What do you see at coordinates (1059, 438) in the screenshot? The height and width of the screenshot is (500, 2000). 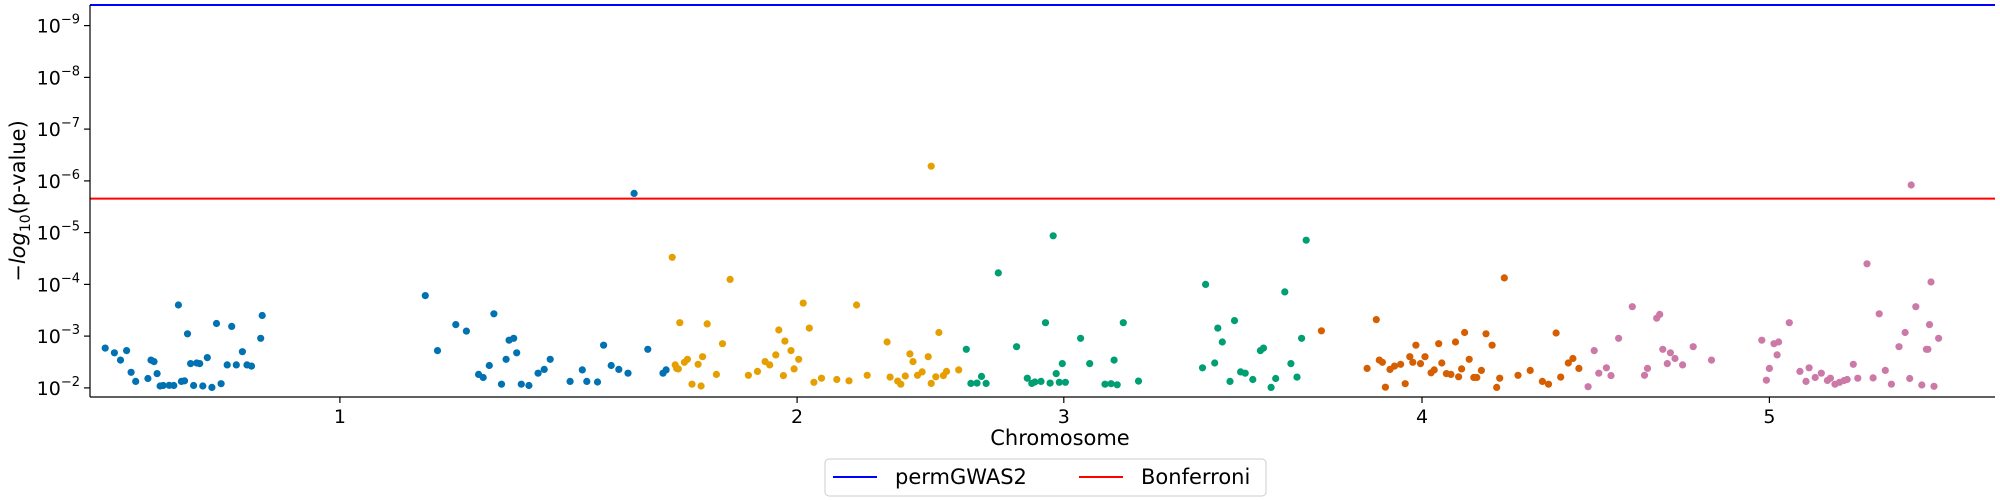 I see `x-axis-label: Chromosome` at bounding box center [1059, 438].